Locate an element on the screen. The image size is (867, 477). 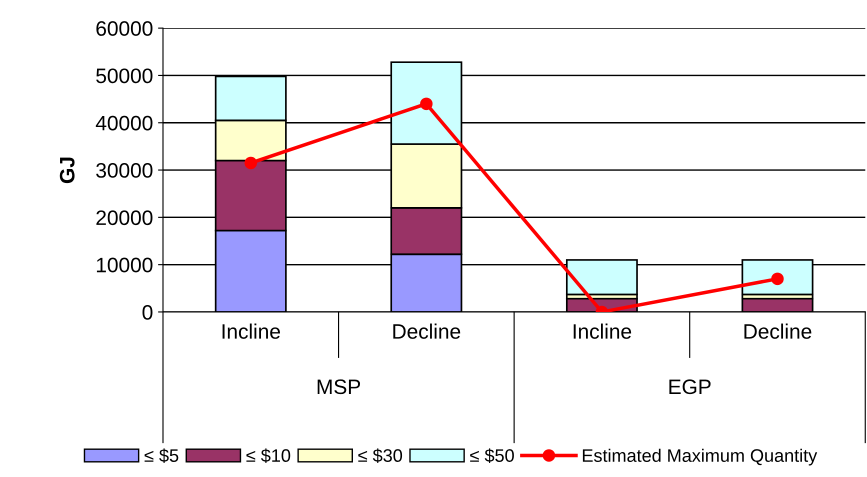
y-tick-label: 30000 is located at coordinates (124, 170).